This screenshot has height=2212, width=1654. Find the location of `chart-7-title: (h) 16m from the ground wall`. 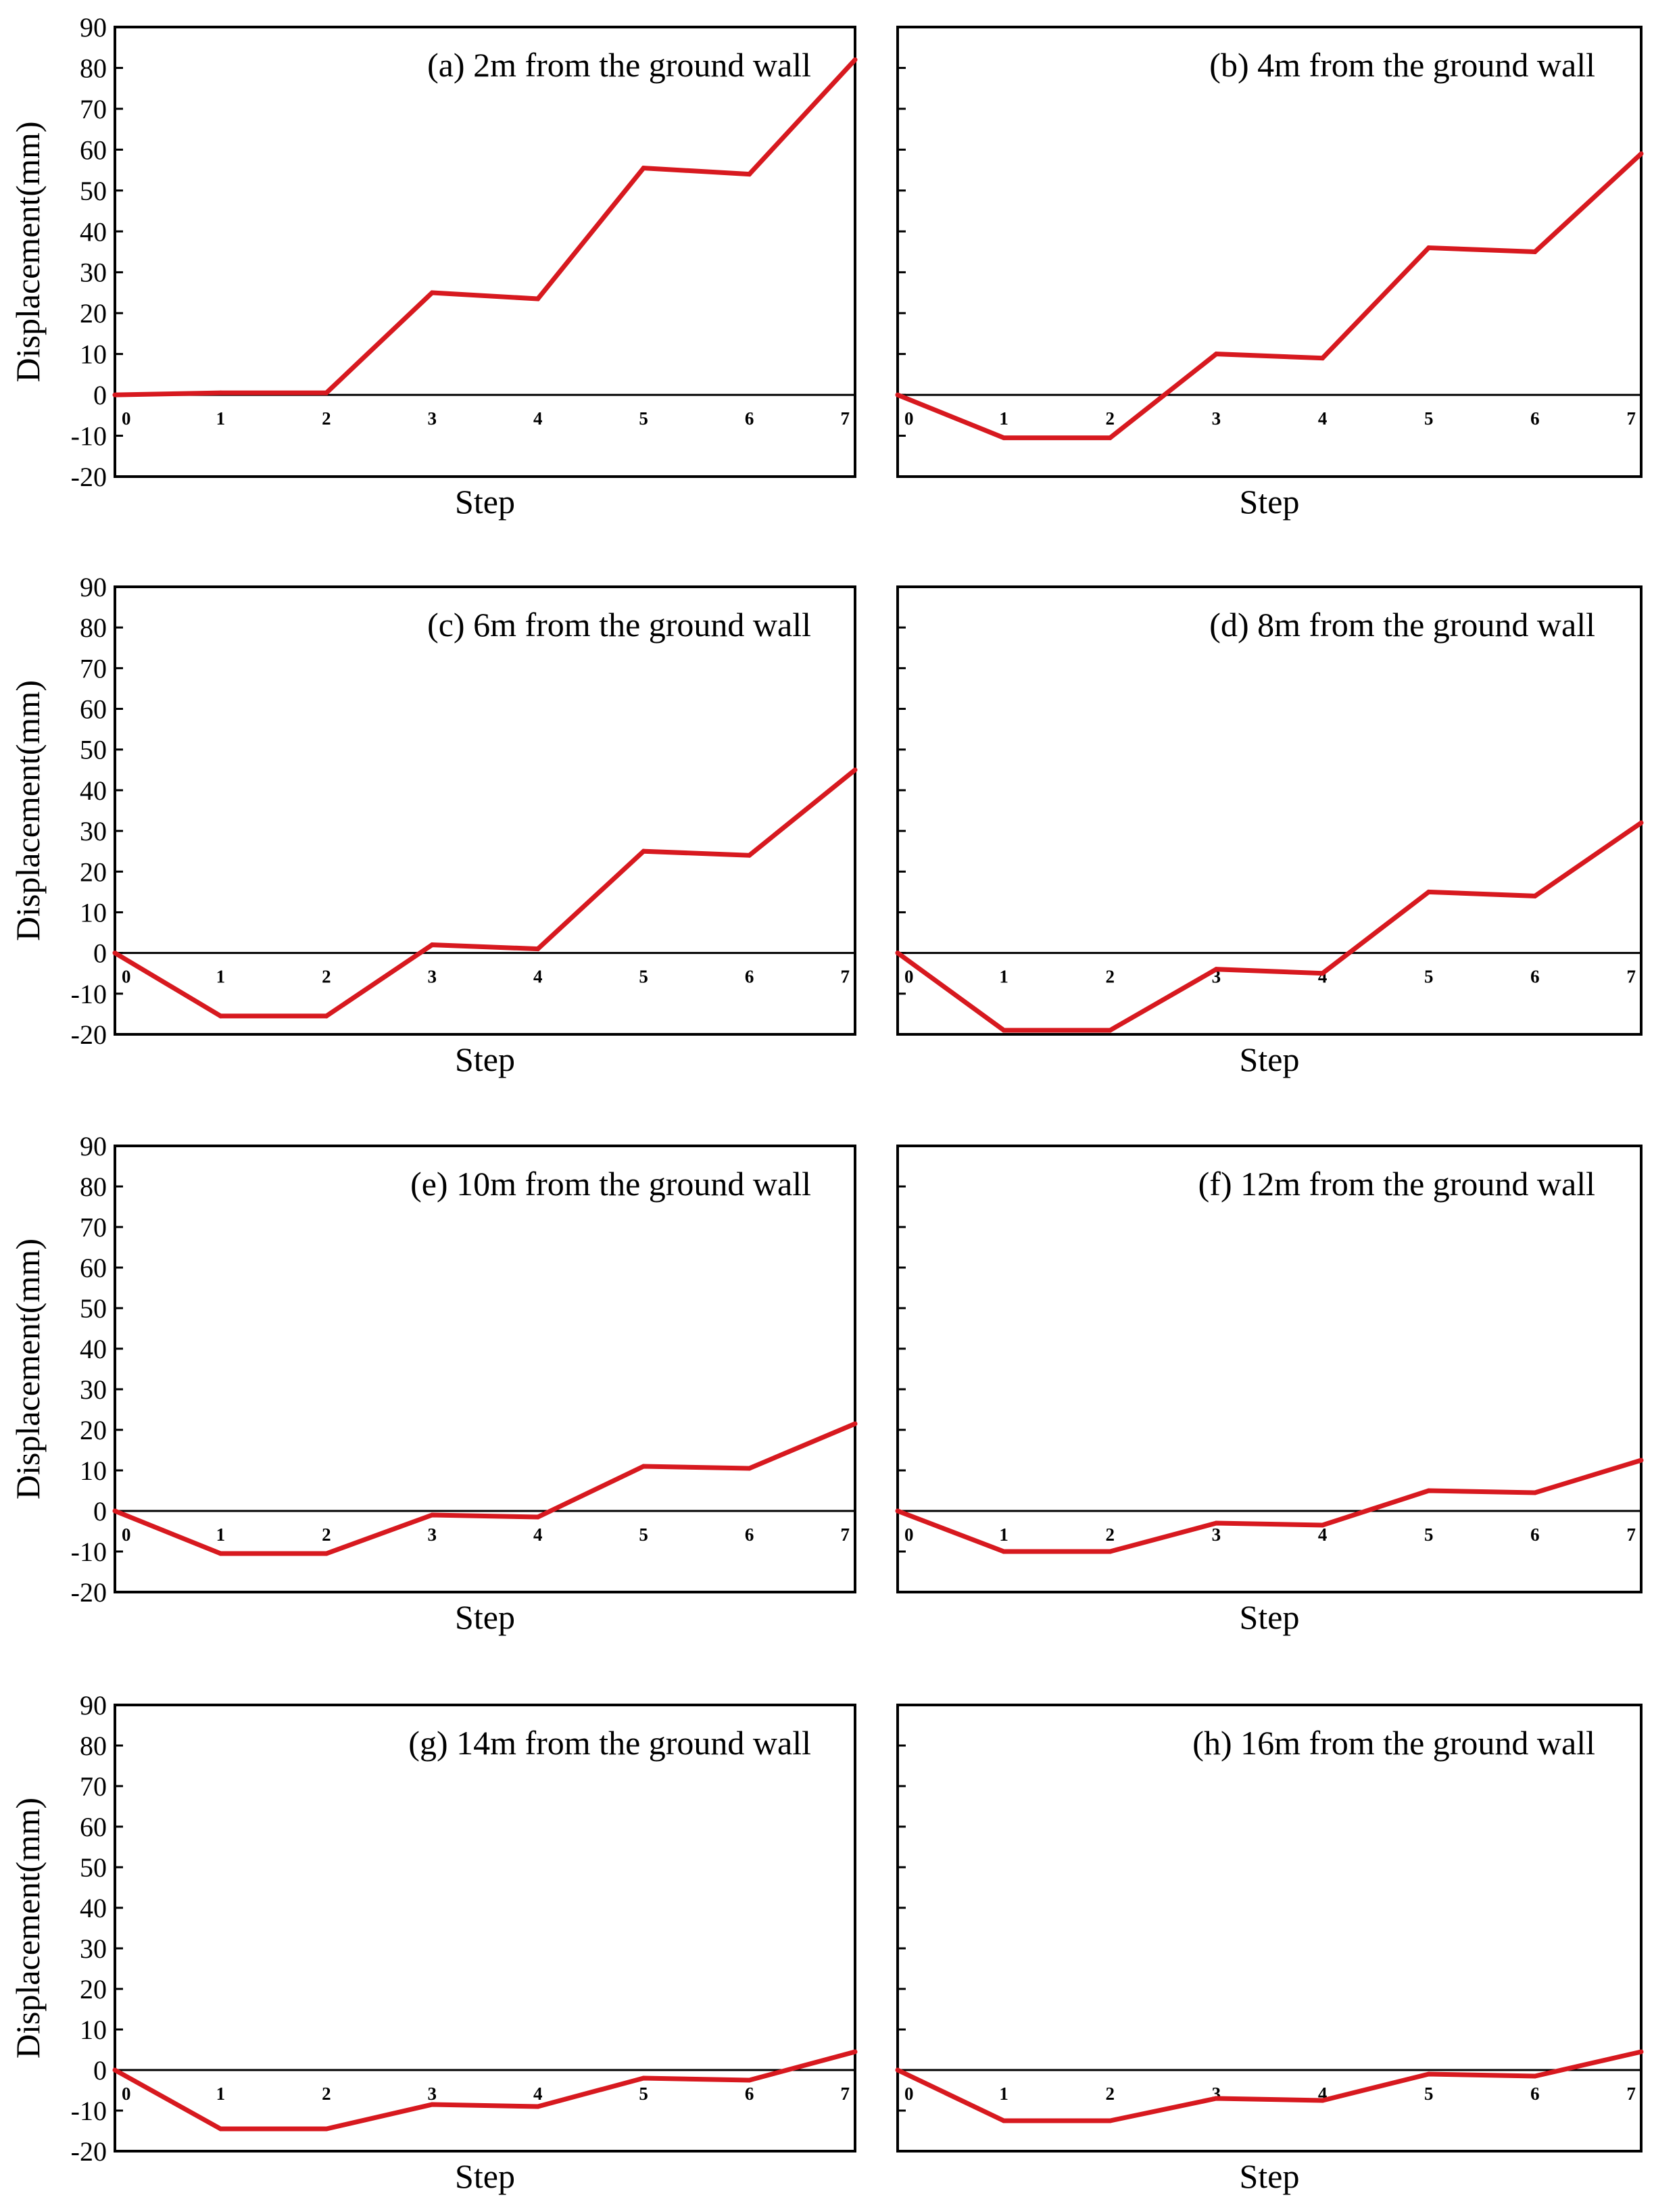

chart-7-title: (h) 16m from the ground wall is located at coordinates (1393, 1743).